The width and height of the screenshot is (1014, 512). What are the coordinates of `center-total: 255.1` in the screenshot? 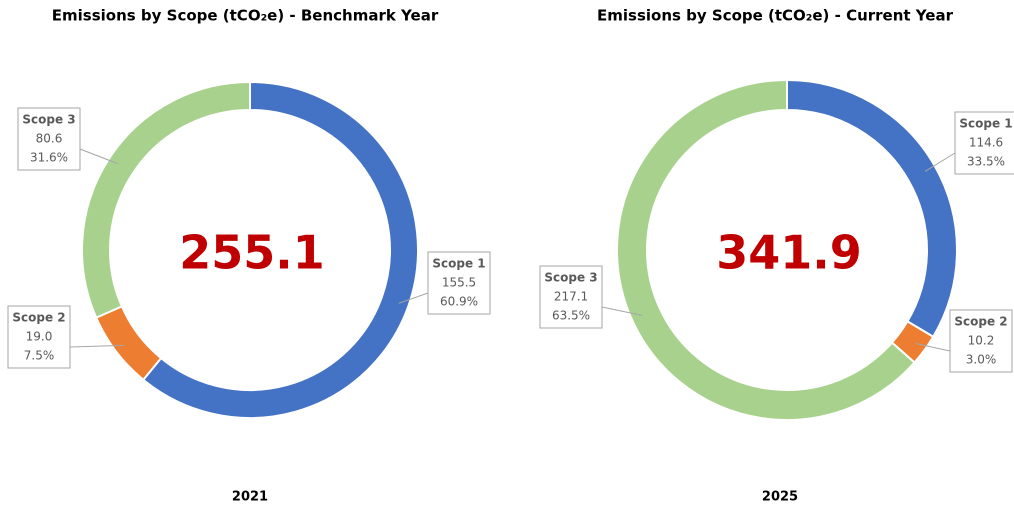 It's located at (252, 253).